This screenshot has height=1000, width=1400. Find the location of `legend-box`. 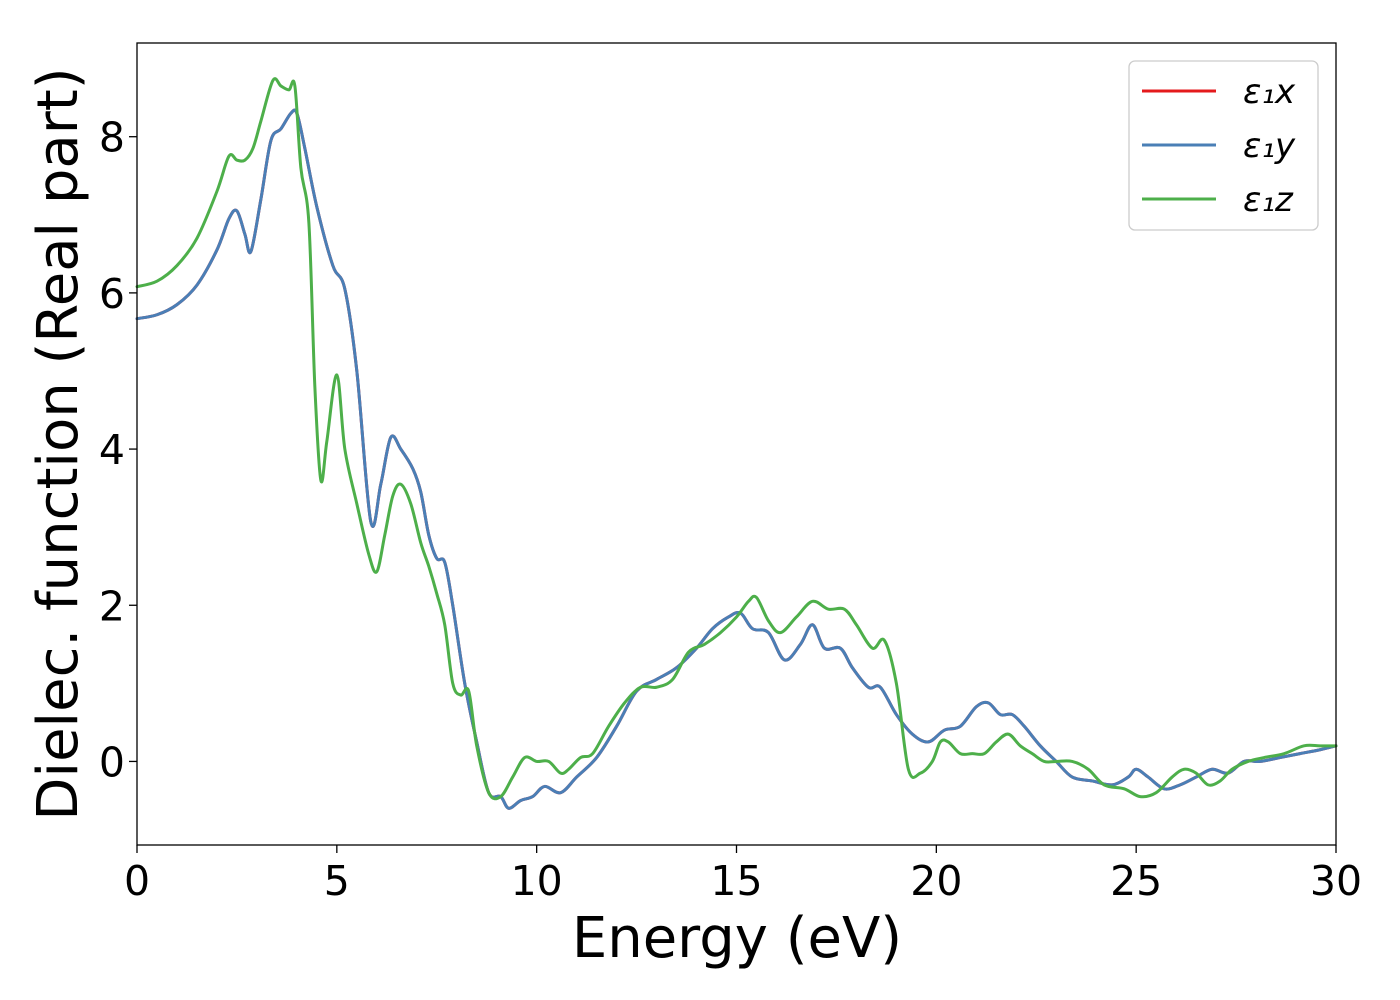

legend-box is located at coordinates (1223, 145).